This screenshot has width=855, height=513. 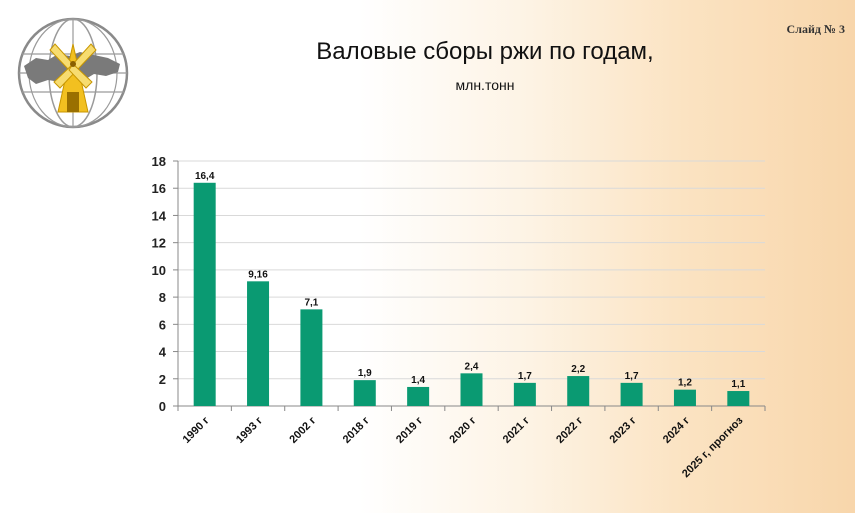 I want to click on data-label: 1,2, so click(x=685, y=383).